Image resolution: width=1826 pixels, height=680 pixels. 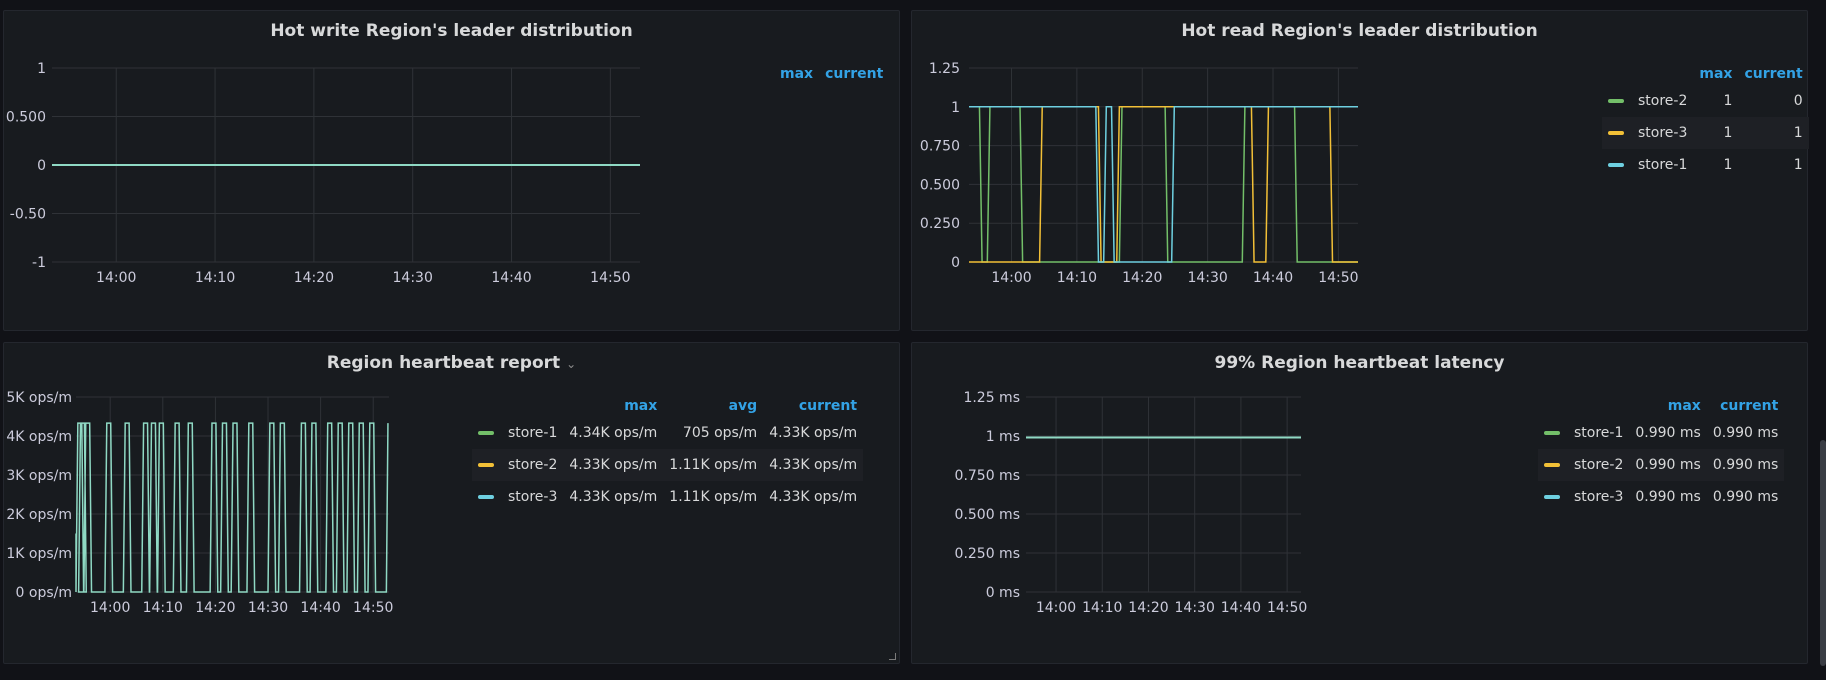 I want to click on legend-row-store-1: store-1 0.990 ms 0.990 ms, so click(x=1661, y=433).